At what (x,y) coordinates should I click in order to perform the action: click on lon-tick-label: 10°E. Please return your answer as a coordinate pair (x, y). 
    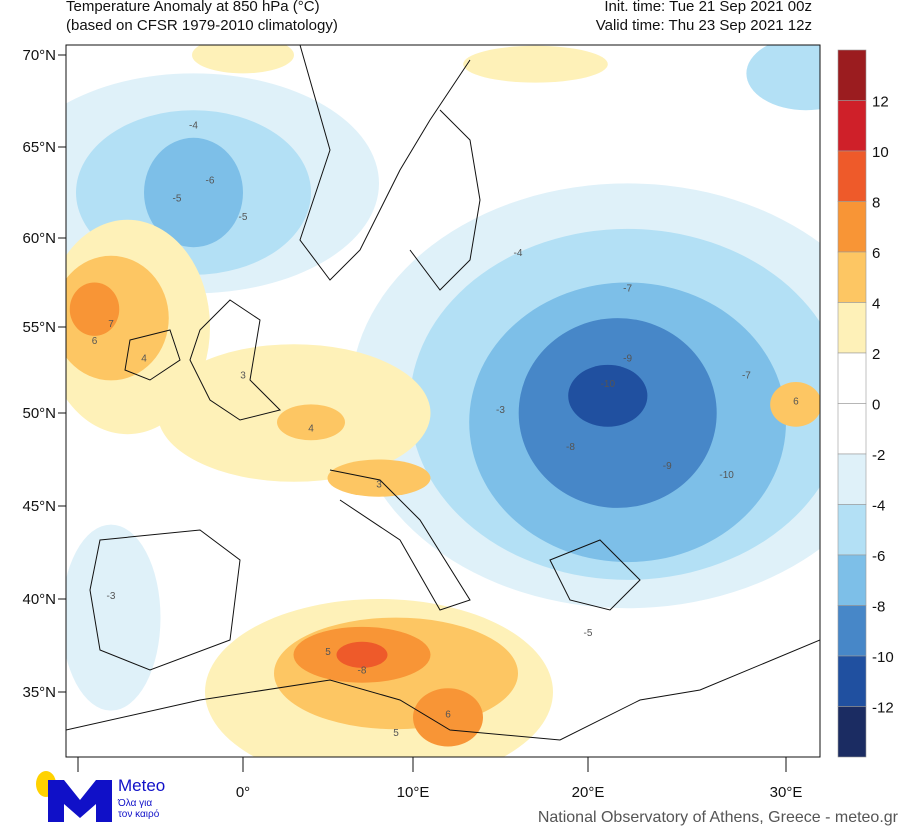
    Looking at the image, I should click on (413, 792).